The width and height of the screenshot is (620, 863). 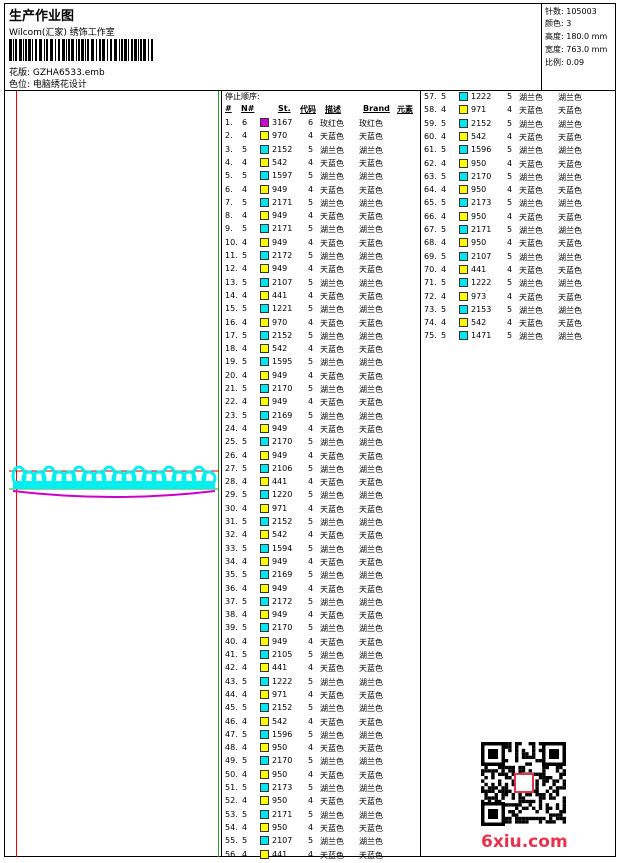 What do you see at coordinates (231, 641) in the screenshot?
I see `stop-index: 40.` at bounding box center [231, 641].